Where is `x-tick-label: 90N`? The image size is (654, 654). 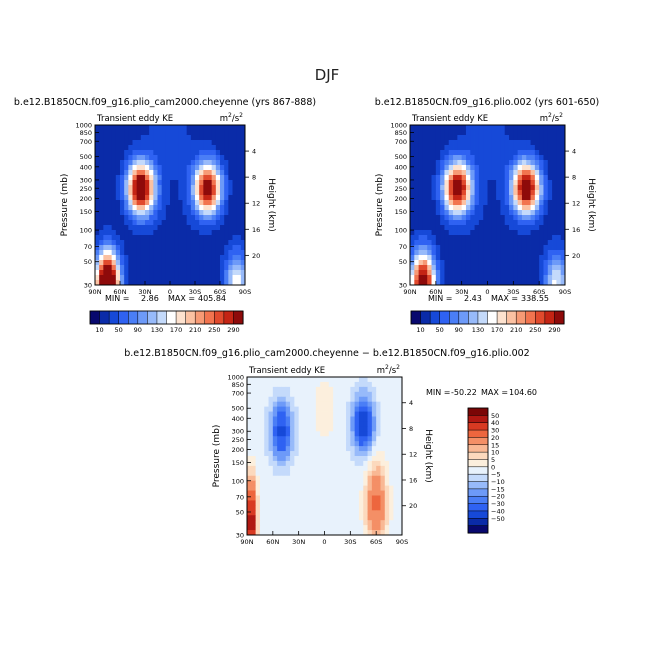 x-tick-label: 90N is located at coordinates (409, 292).